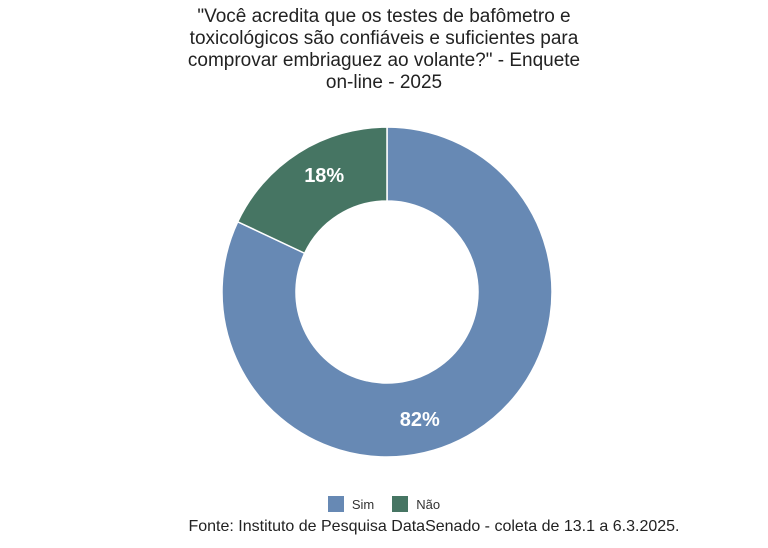 The width and height of the screenshot is (768, 548). I want to click on legend-item-sim: Sim, so click(351, 504).